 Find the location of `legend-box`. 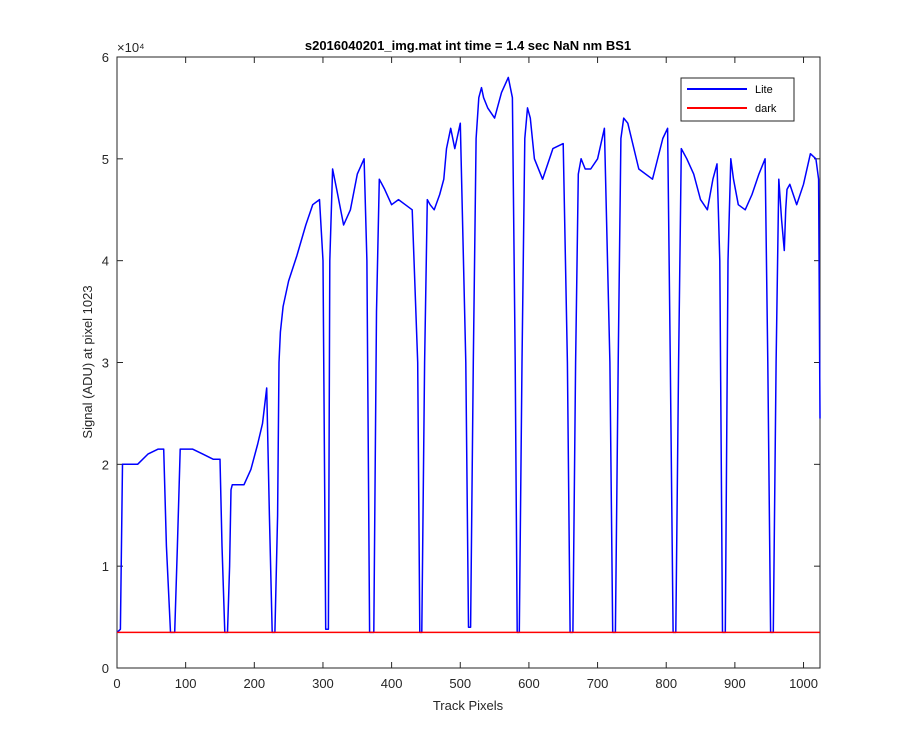

legend-box is located at coordinates (737, 99).